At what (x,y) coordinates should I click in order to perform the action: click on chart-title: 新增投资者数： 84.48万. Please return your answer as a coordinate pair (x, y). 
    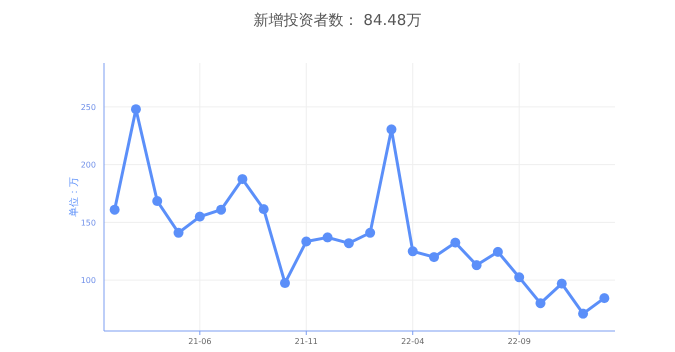
    Looking at the image, I should click on (338, 20).